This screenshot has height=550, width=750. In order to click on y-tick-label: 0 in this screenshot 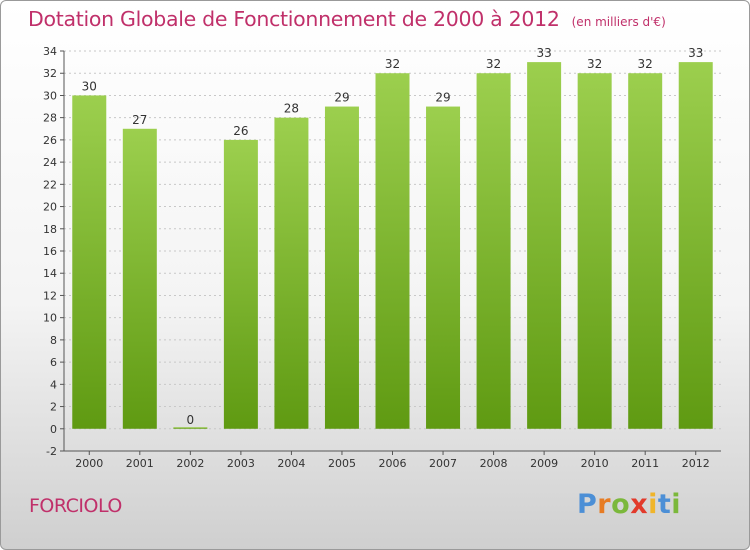, I will do `click(53, 429)`.